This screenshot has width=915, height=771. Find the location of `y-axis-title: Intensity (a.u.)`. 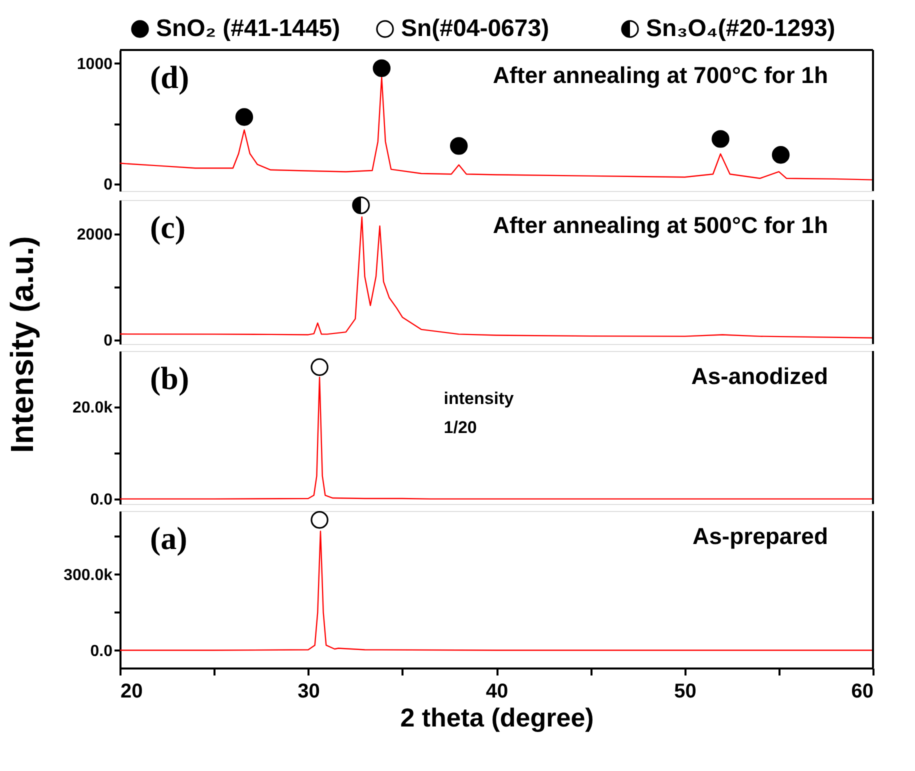

y-axis-title: Intensity (a.u.) is located at coordinates (22, 344).